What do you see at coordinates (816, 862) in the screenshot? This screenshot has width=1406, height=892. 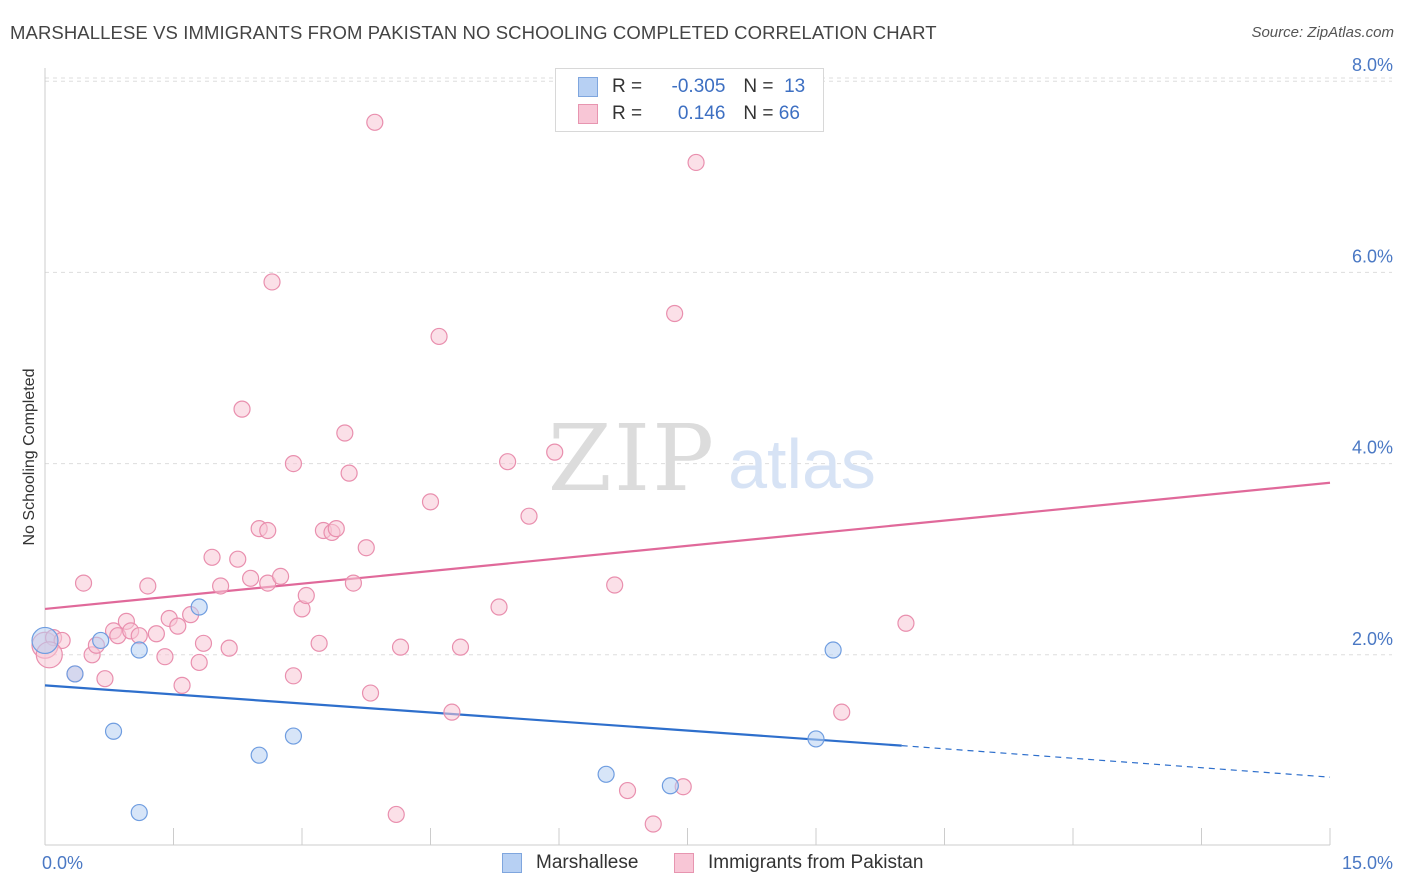 I see `legend-label-pakistan: Immigrants from Pakistan` at bounding box center [816, 862].